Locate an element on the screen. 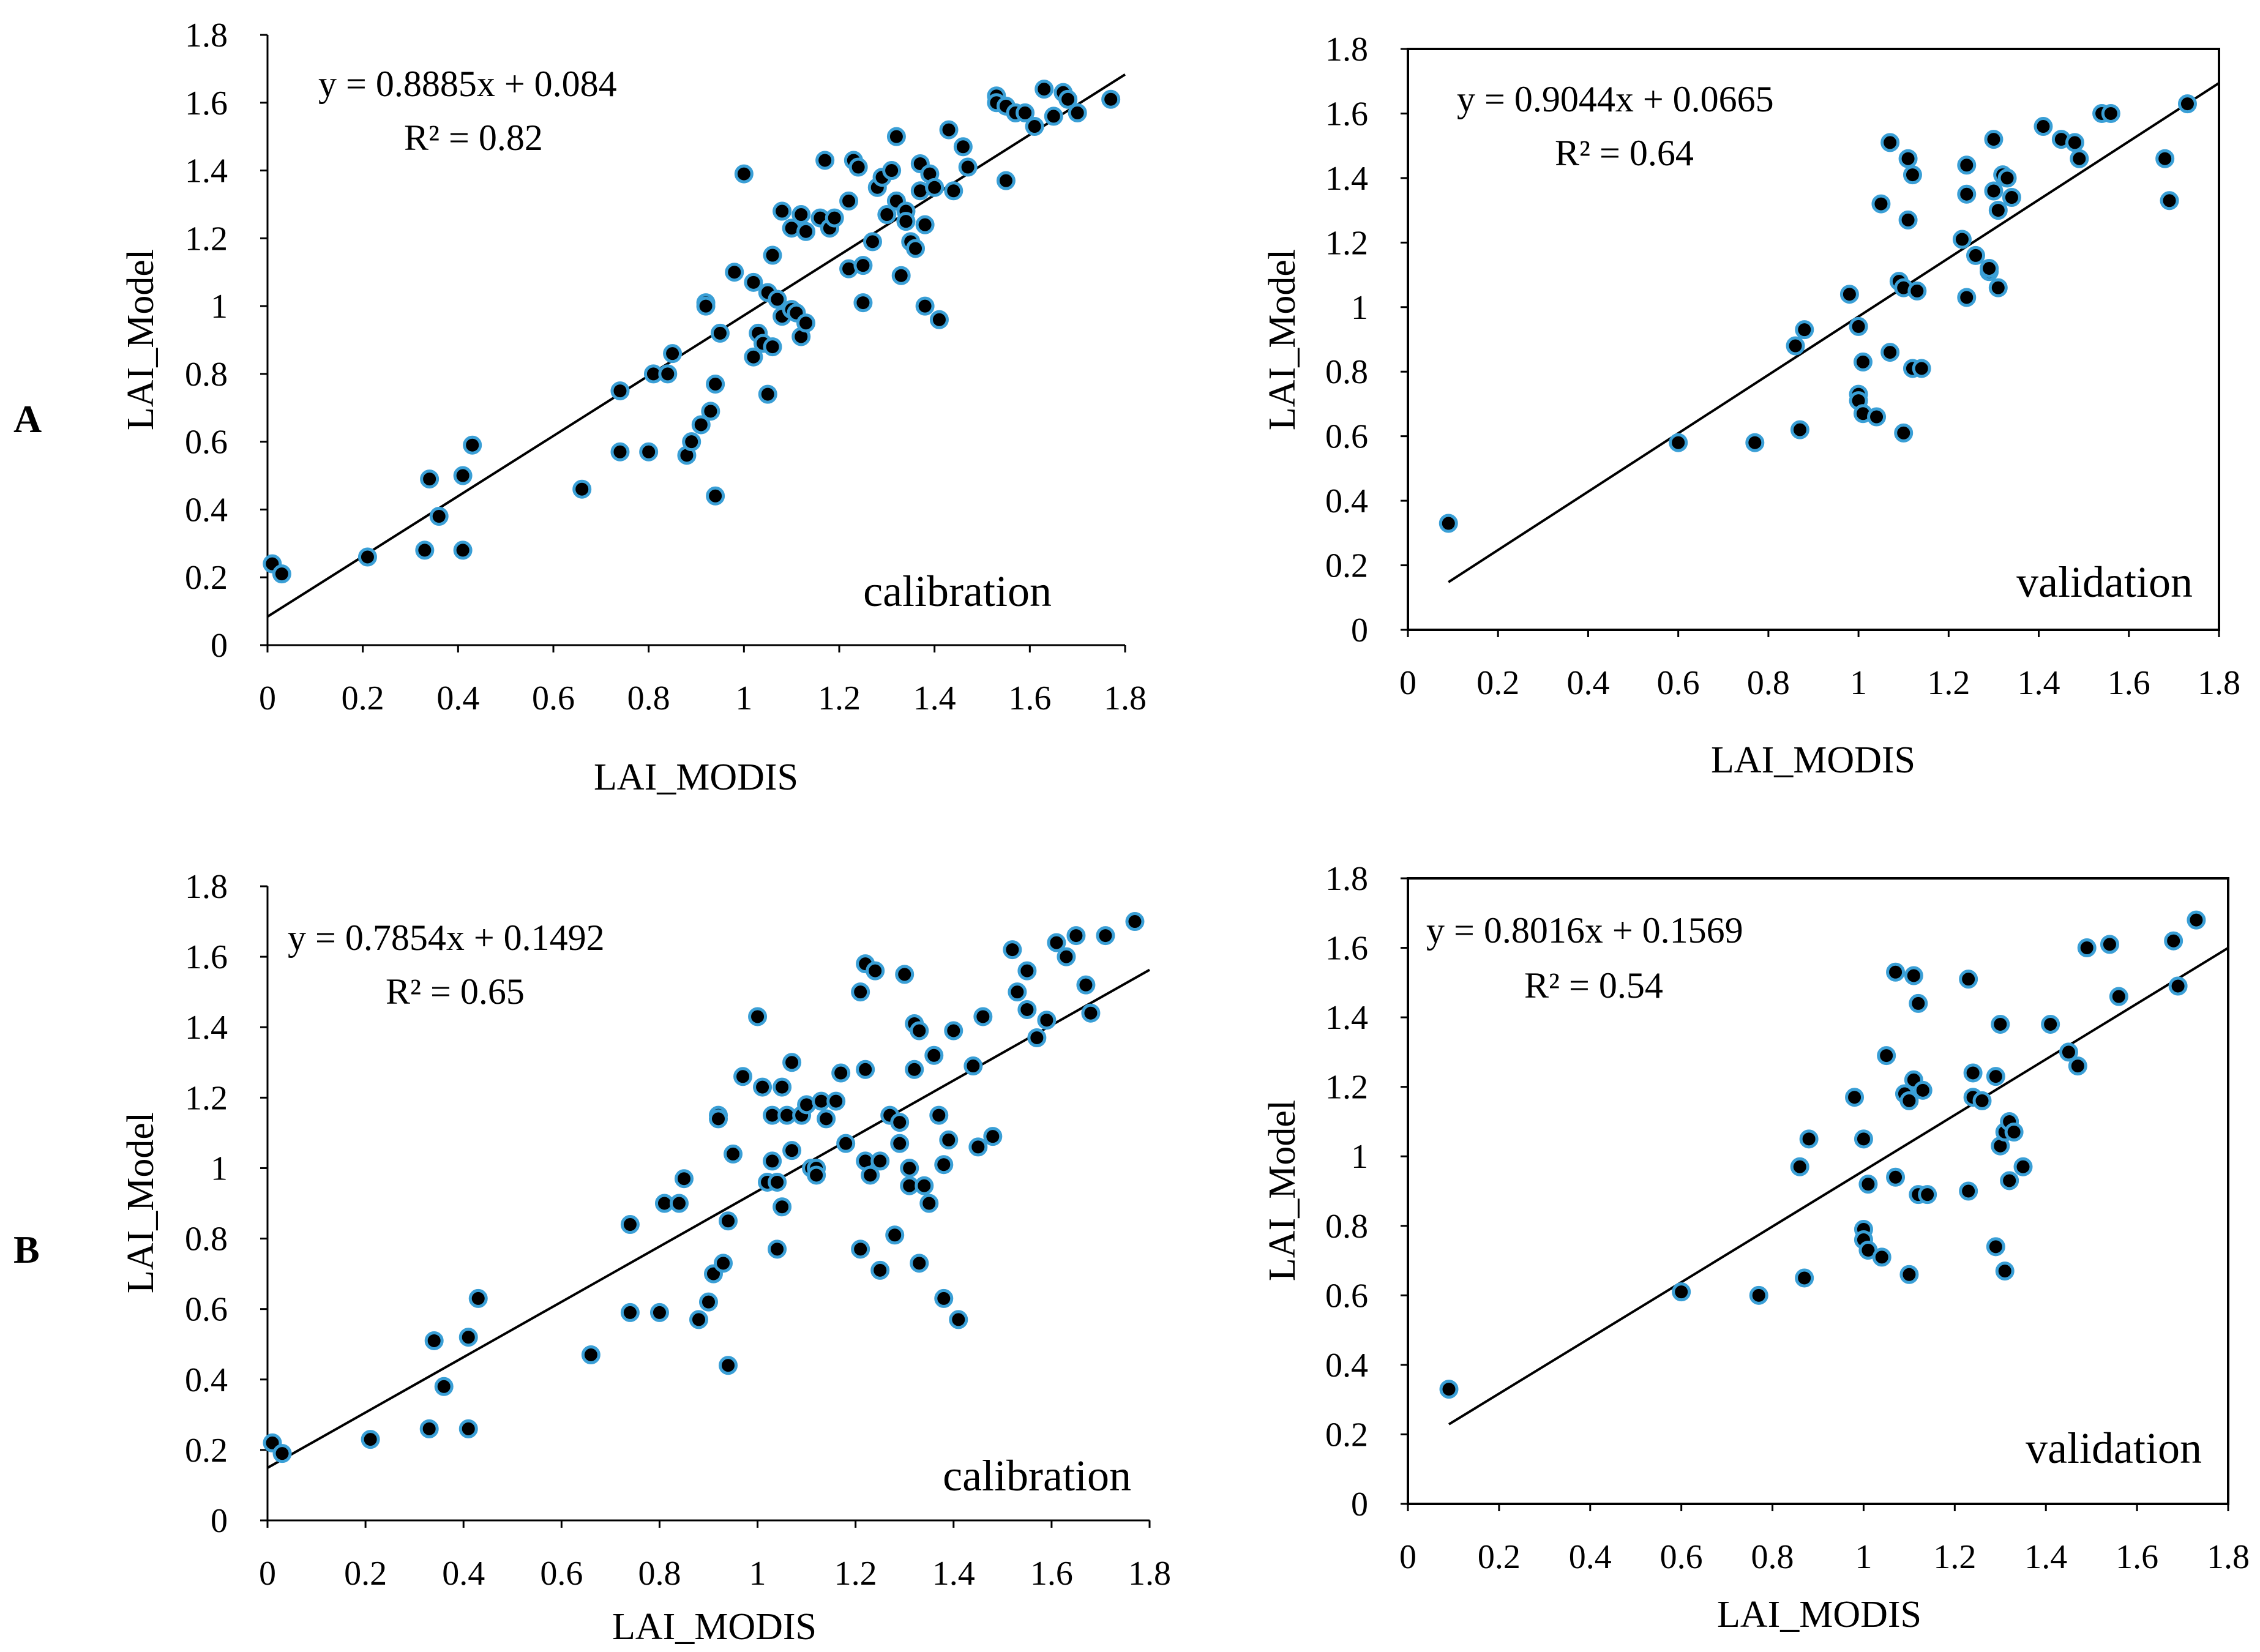  dataset-annotation: validation is located at coordinates (2104, 582).